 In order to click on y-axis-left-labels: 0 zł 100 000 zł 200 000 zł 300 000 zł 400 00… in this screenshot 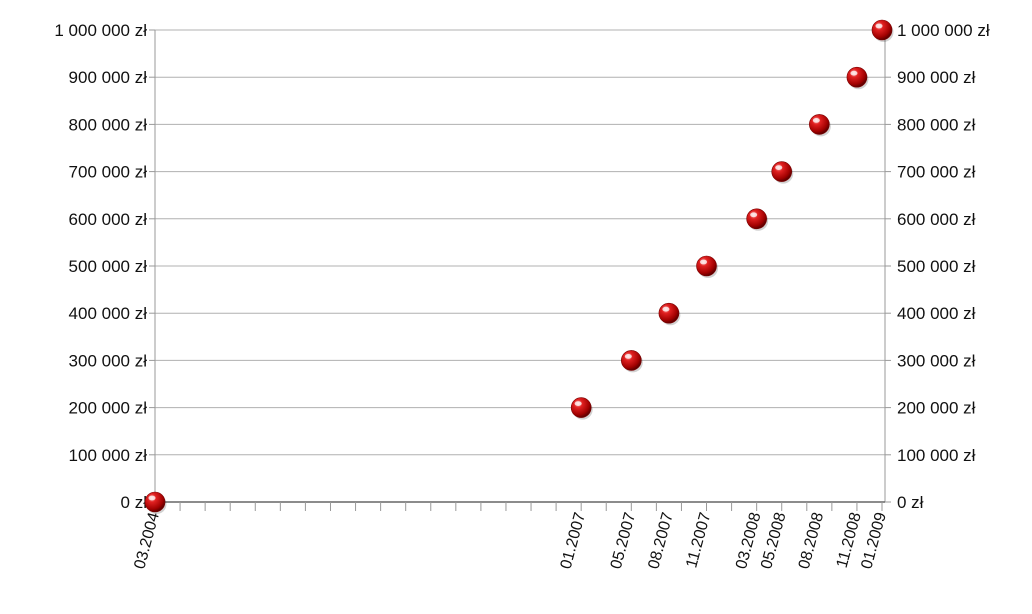, I will do `click(100, 266)`.